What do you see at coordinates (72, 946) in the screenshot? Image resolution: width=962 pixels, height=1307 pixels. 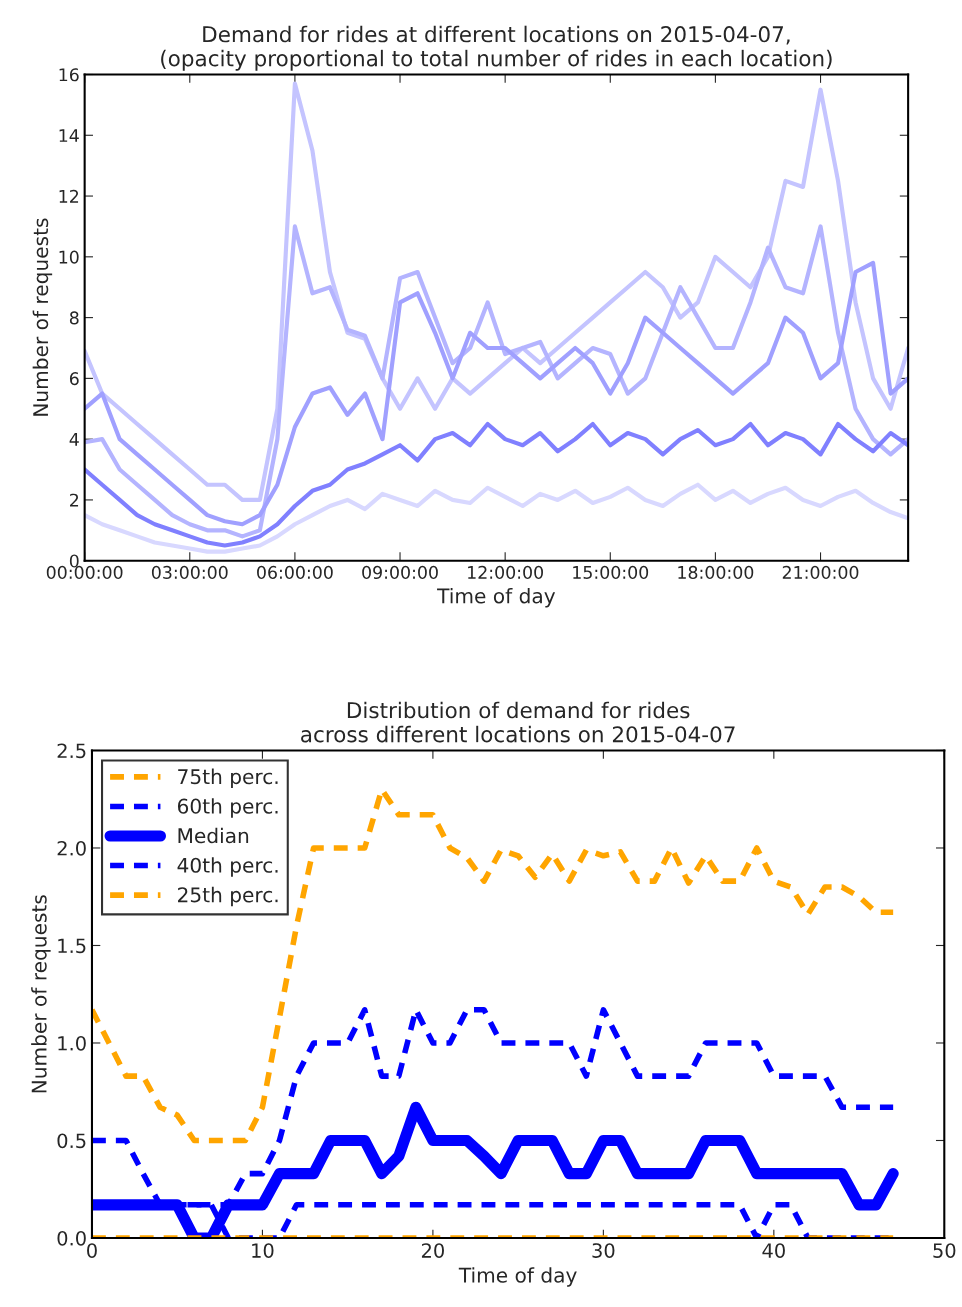 I see `y-tick-label: 1.5` at bounding box center [72, 946].